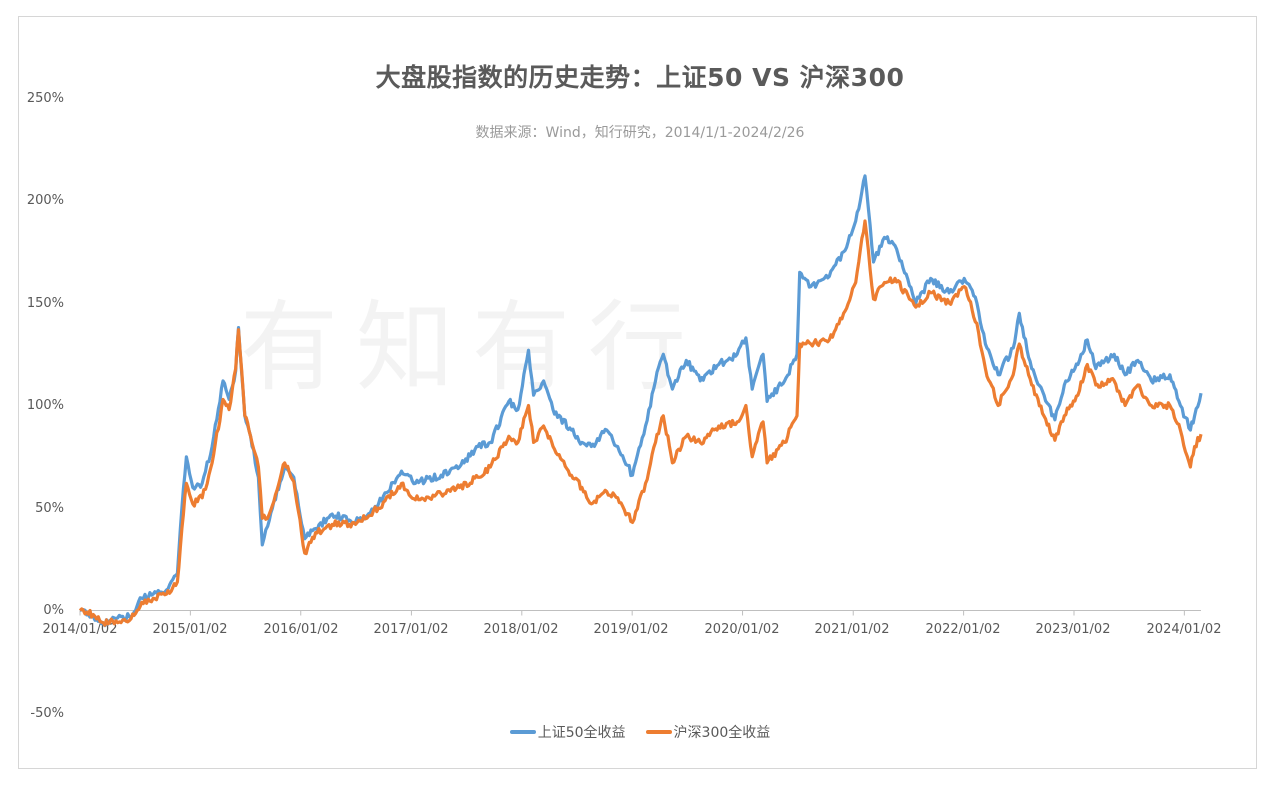 The height and width of the screenshot is (789, 1280). What do you see at coordinates (411, 629) in the screenshot?
I see `x-tick-label: 2017/01/02` at bounding box center [411, 629].